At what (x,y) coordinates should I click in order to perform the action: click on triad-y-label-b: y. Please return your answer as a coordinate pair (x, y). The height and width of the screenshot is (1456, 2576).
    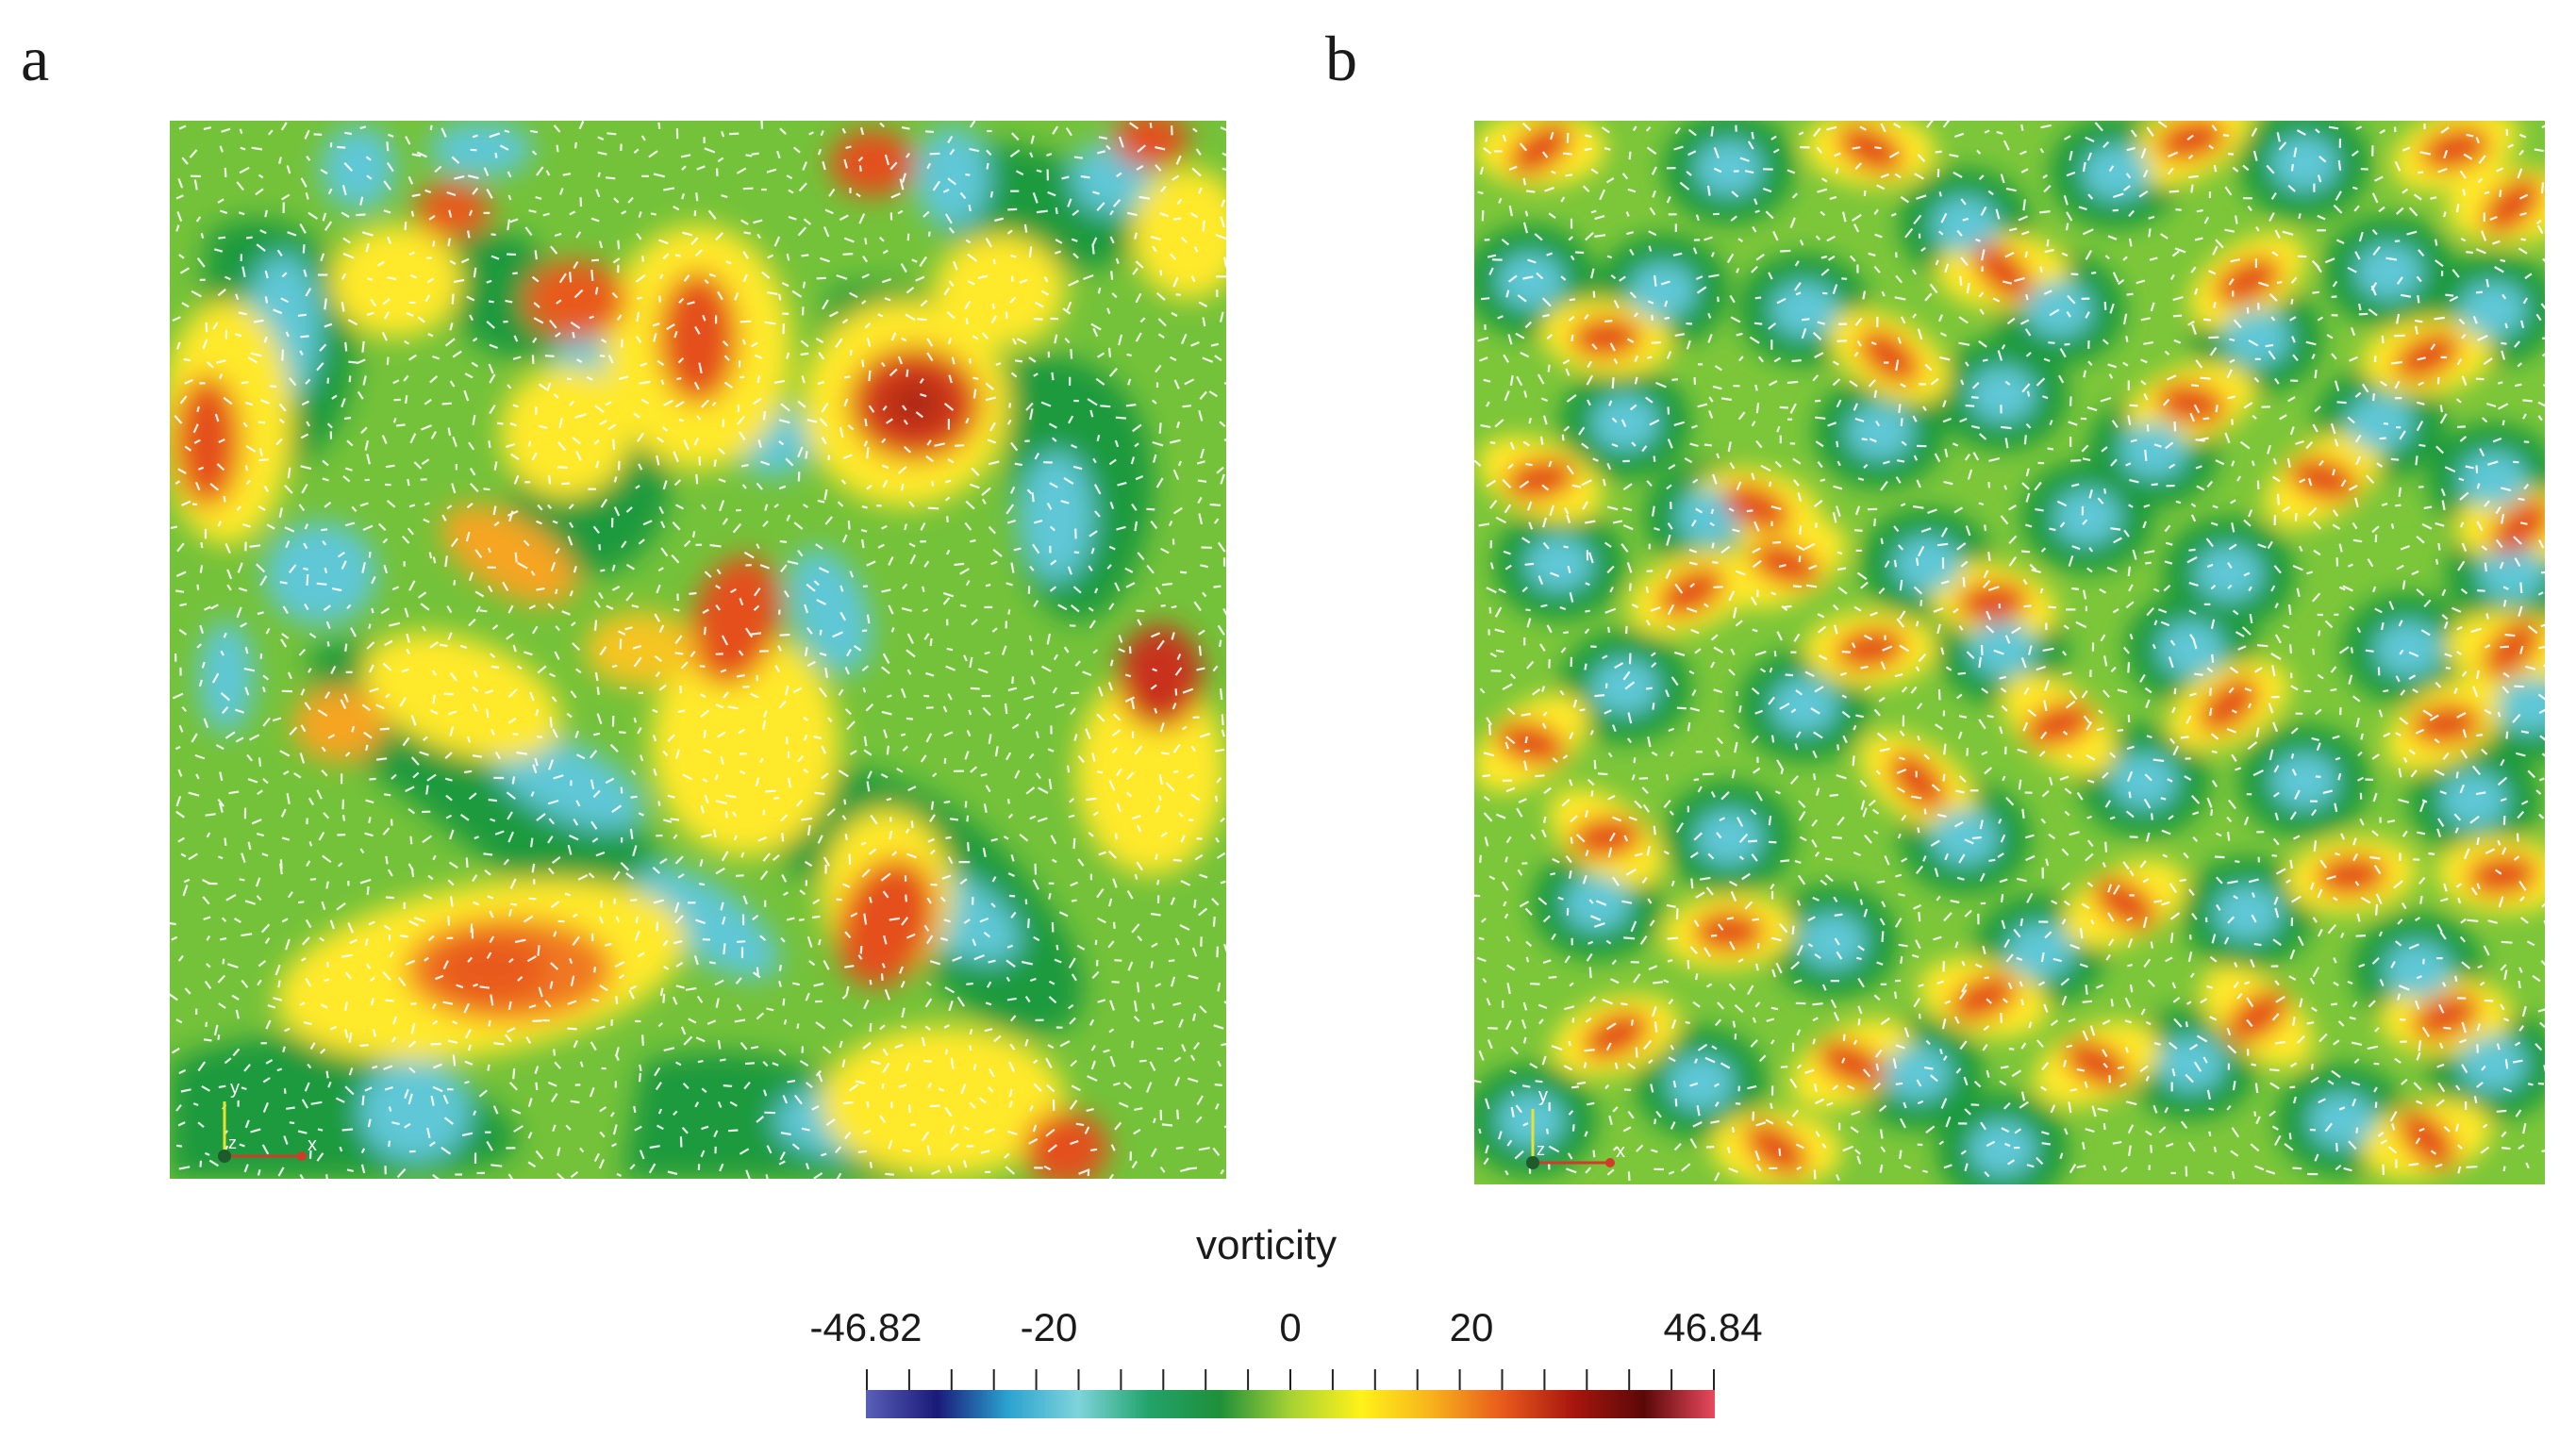
    Looking at the image, I should click on (1543, 1096).